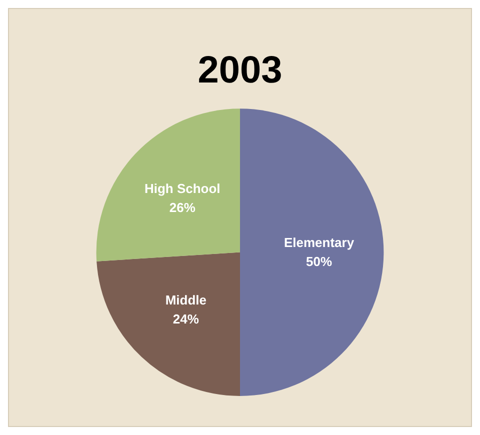  I want to click on slice-label: Elementary, so click(319, 242).